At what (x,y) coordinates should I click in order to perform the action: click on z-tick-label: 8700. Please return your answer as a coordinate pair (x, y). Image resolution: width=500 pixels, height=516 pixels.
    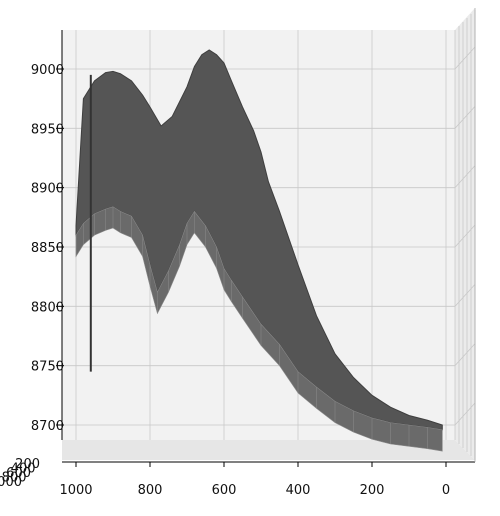
    Looking at the image, I should click on (47, 426).